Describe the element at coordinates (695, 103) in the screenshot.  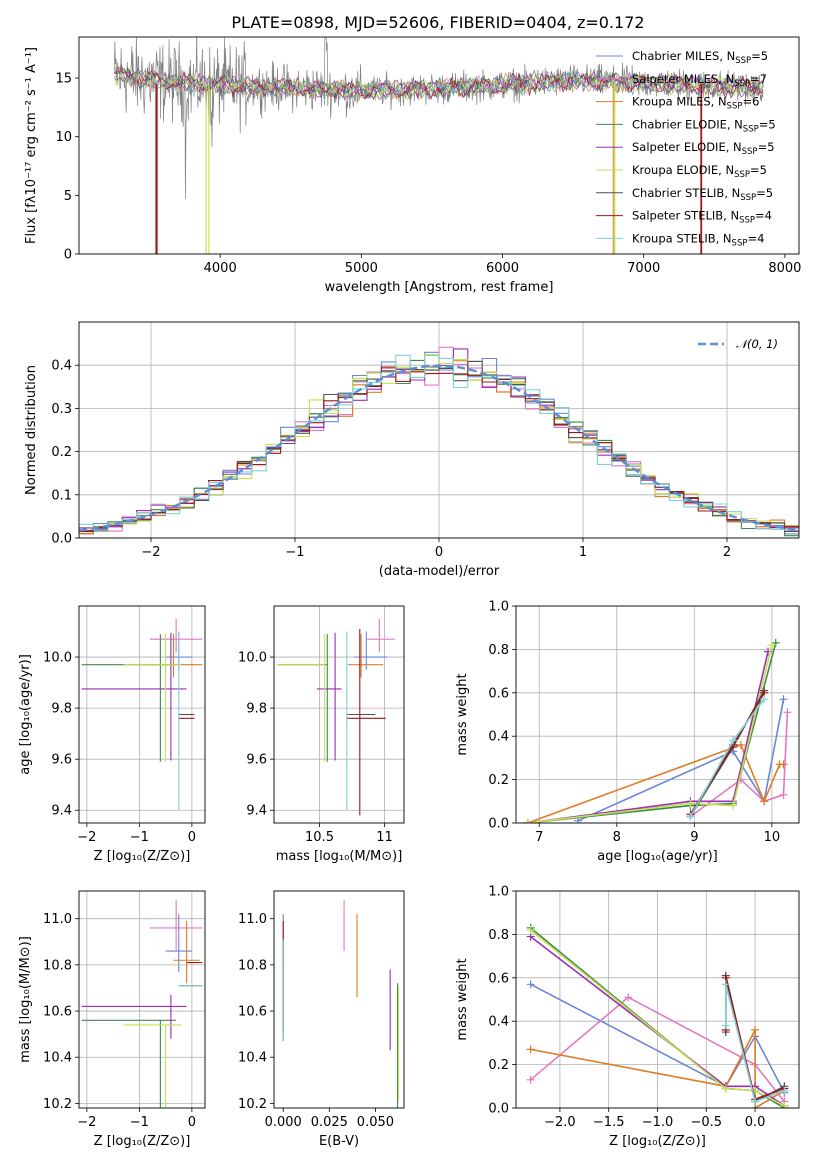
I see `legend-entry: Kroupa MILES, NSSP=6` at that location.